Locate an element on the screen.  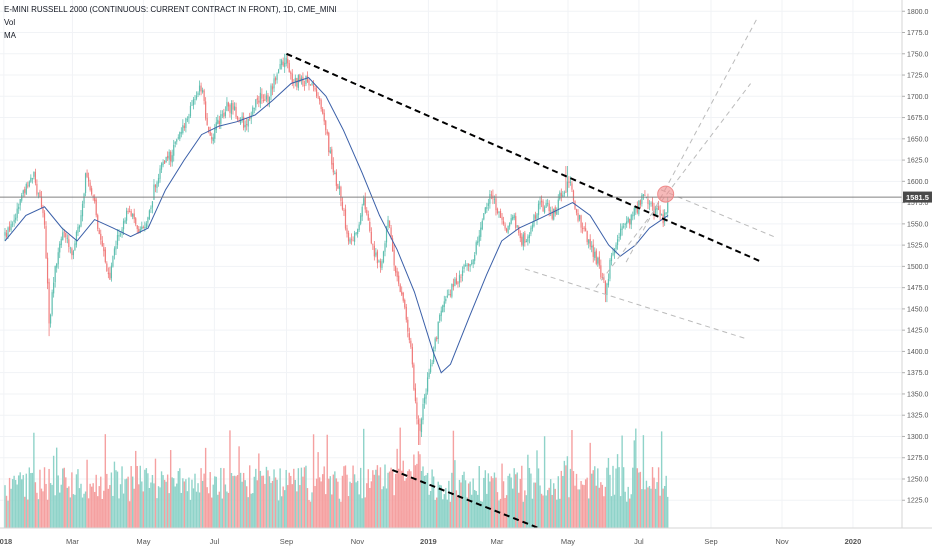
price-axis-label: 1650.0 is located at coordinates (918, 139).